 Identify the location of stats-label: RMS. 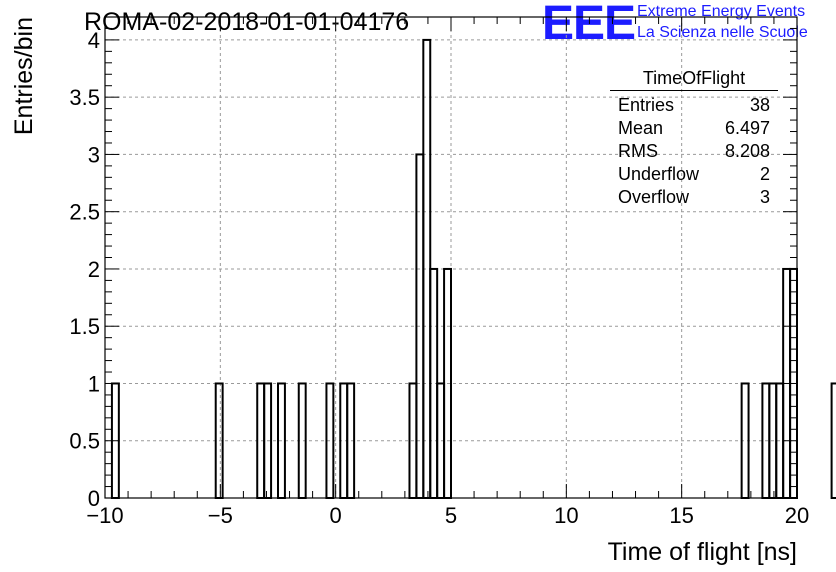
(638, 151).